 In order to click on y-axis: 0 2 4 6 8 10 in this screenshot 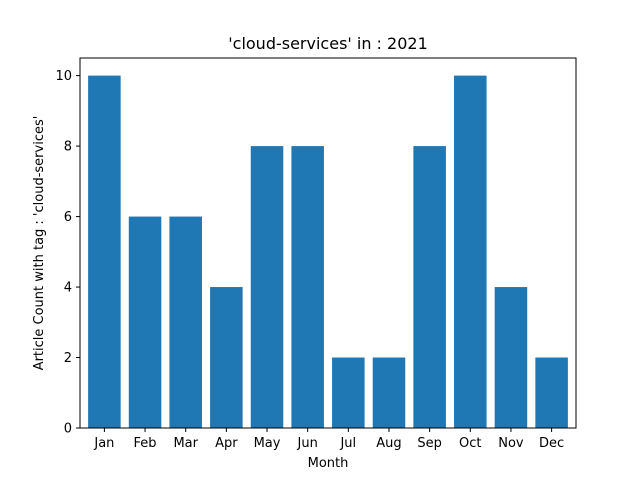, I will do `click(67, 253)`.